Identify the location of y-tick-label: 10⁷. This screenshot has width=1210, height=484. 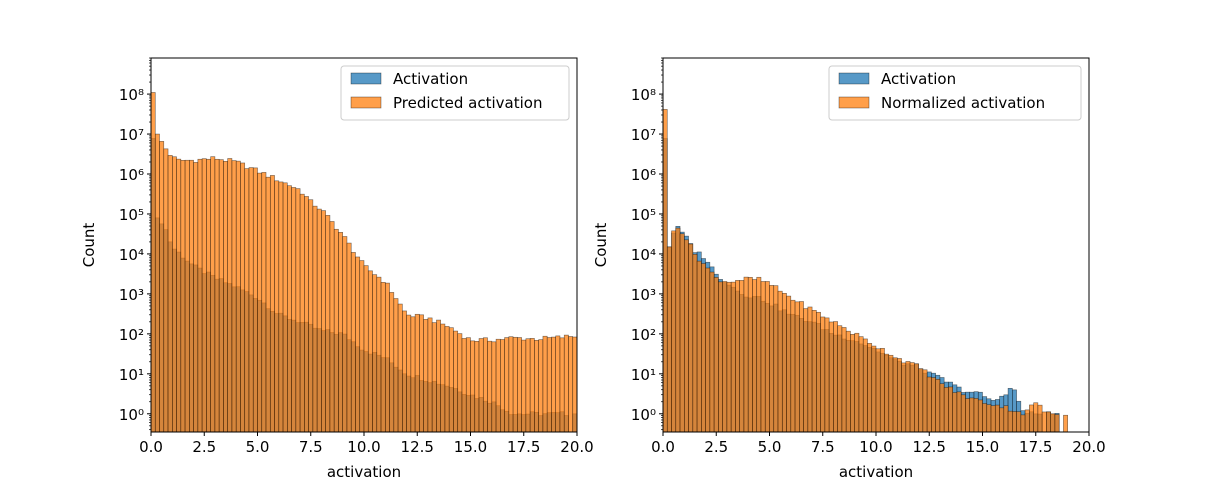
(643, 135).